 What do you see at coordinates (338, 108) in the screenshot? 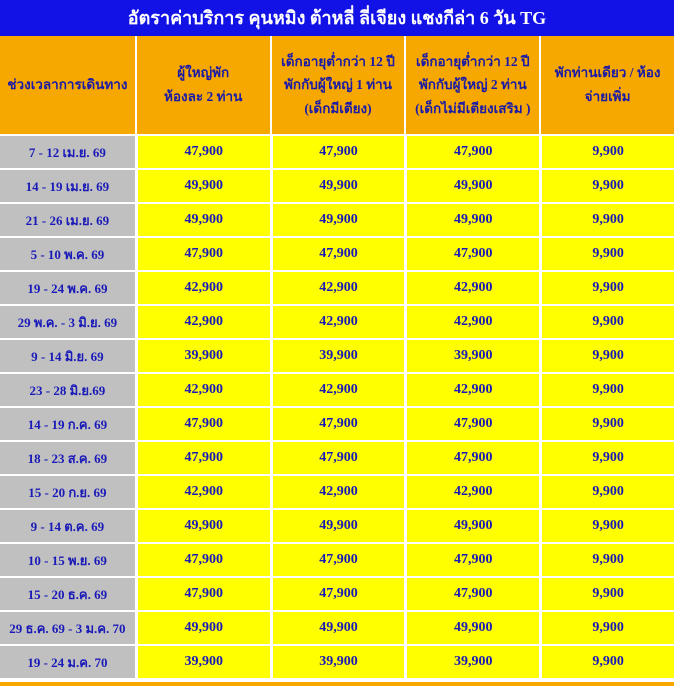
I see `column-header-line: (เด็กมีเตียง)` at bounding box center [338, 108].